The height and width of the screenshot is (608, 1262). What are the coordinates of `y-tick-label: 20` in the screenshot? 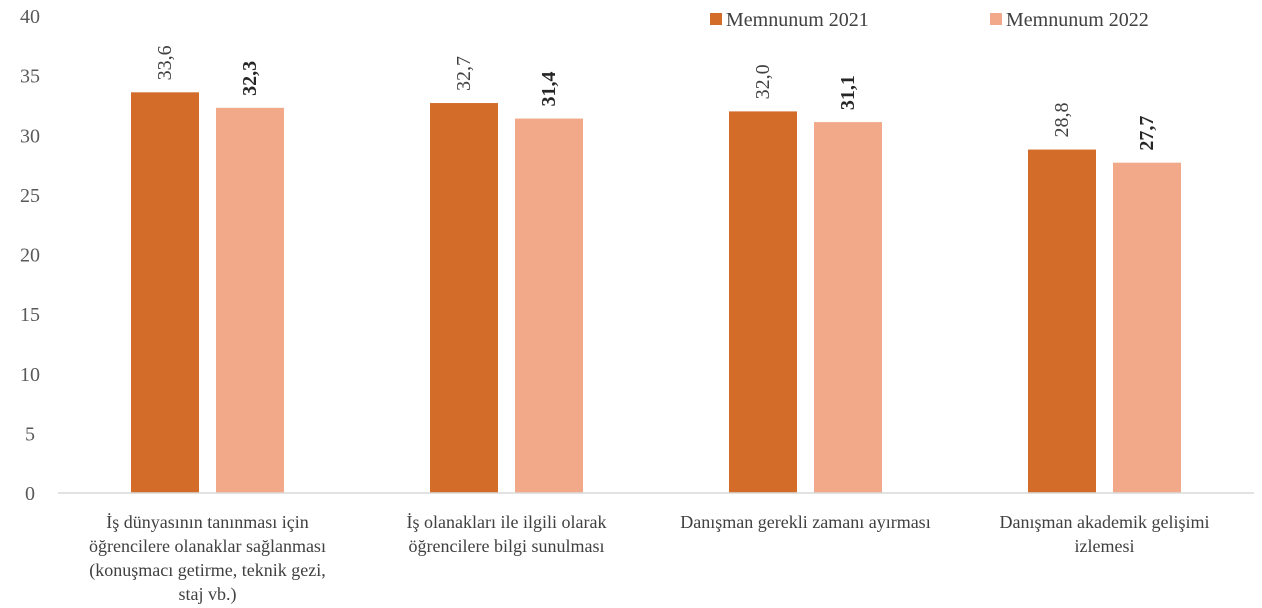 It's located at (30, 256).